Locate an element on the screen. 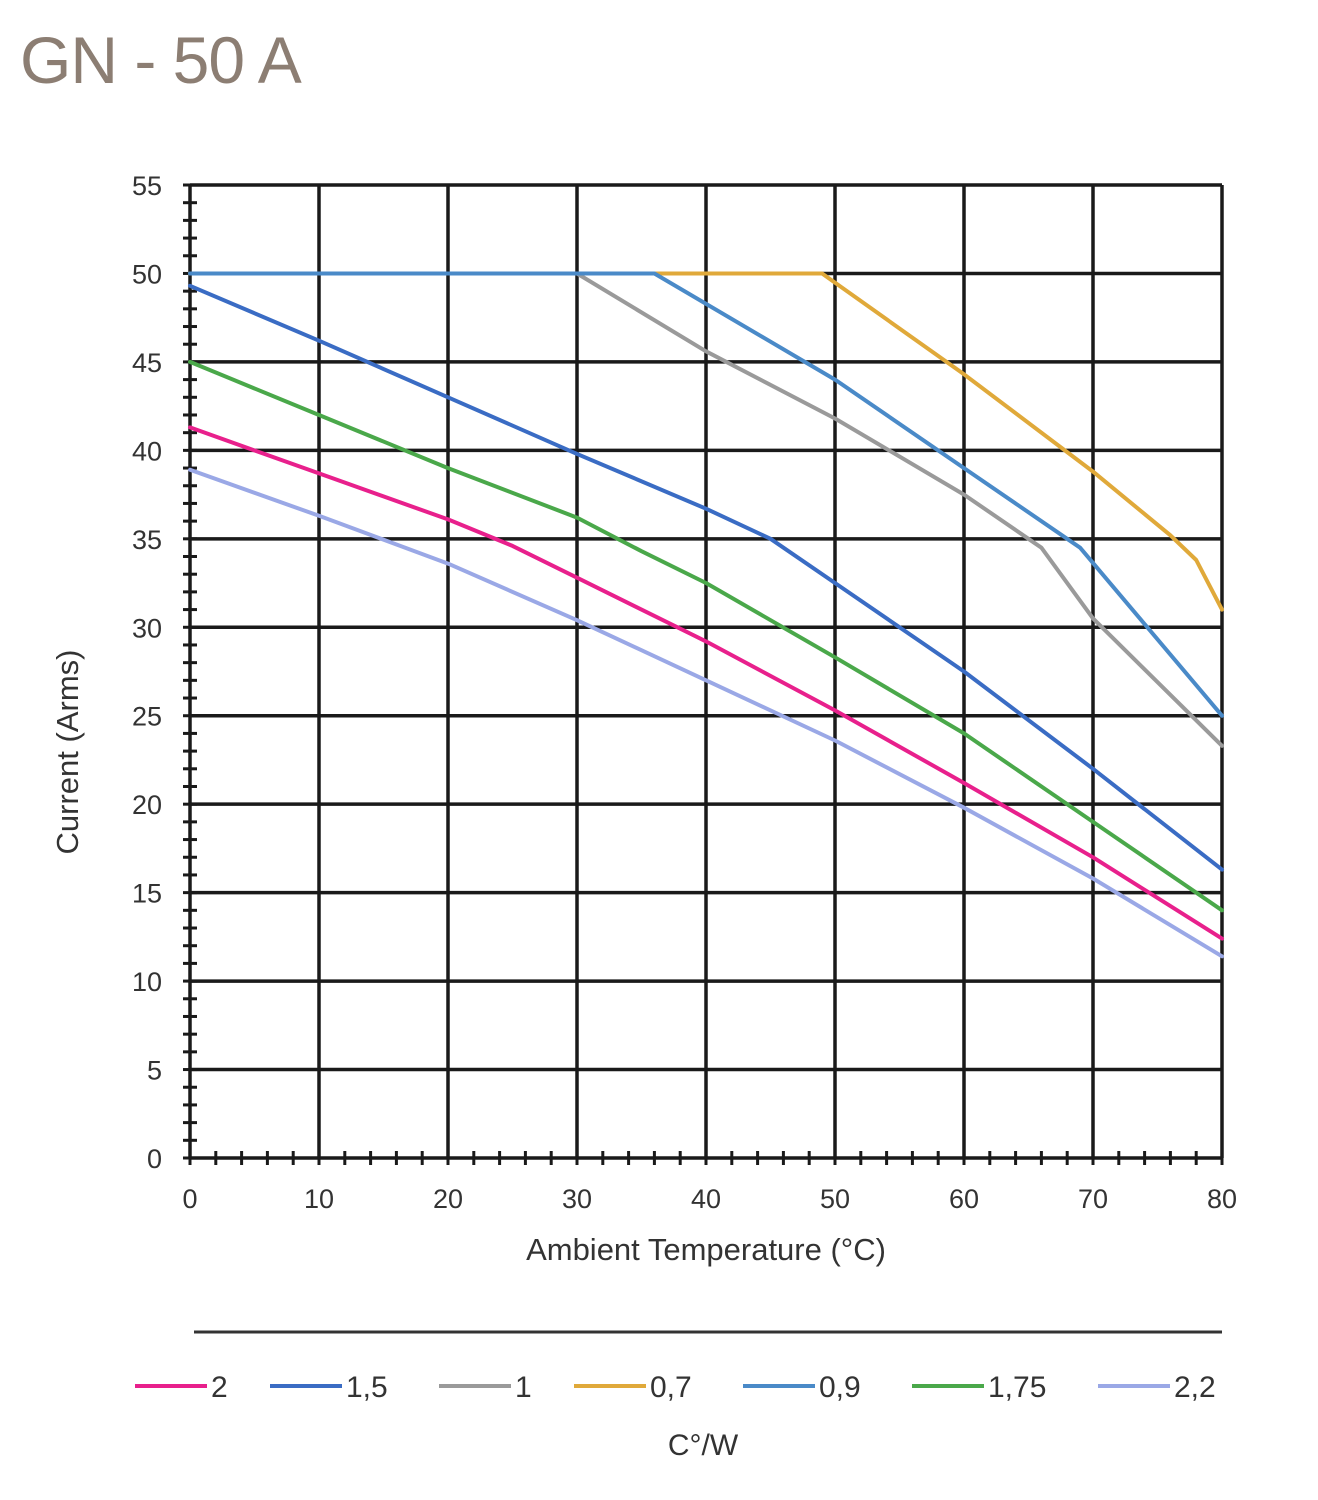 This screenshot has height=1500, width=1318. page-title: GN - 50 A is located at coordinates (161, 60).